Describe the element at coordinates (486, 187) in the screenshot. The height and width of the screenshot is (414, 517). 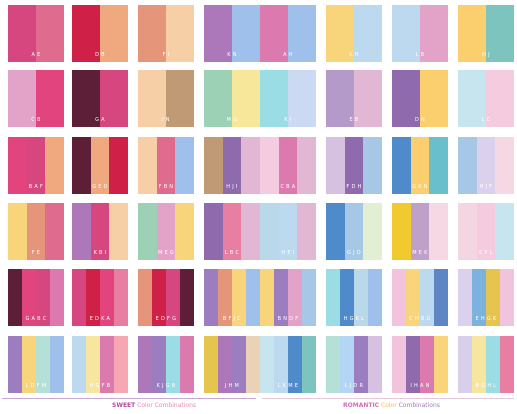
I see `swatch-code-label: H J F` at that location.